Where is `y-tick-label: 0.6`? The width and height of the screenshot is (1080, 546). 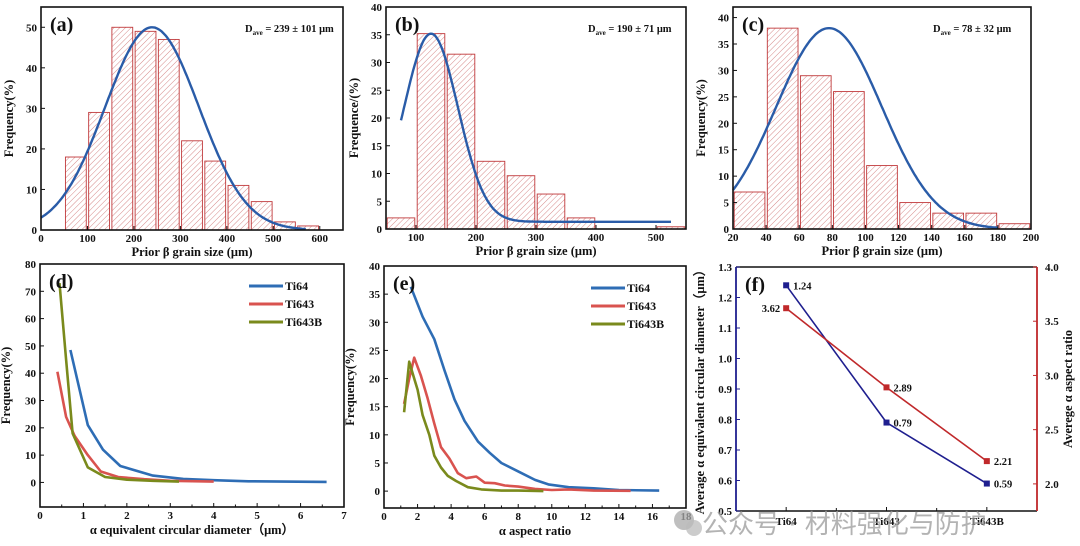
y-tick-label: 0.6 is located at coordinates (725, 482).